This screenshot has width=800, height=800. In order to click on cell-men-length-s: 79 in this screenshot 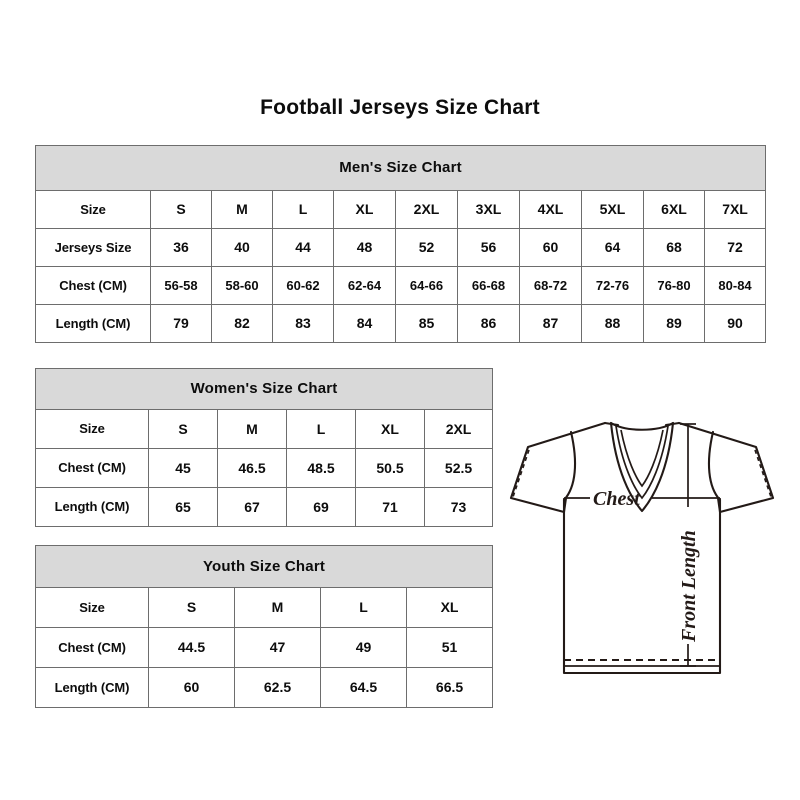, I will do `click(181, 323)`.